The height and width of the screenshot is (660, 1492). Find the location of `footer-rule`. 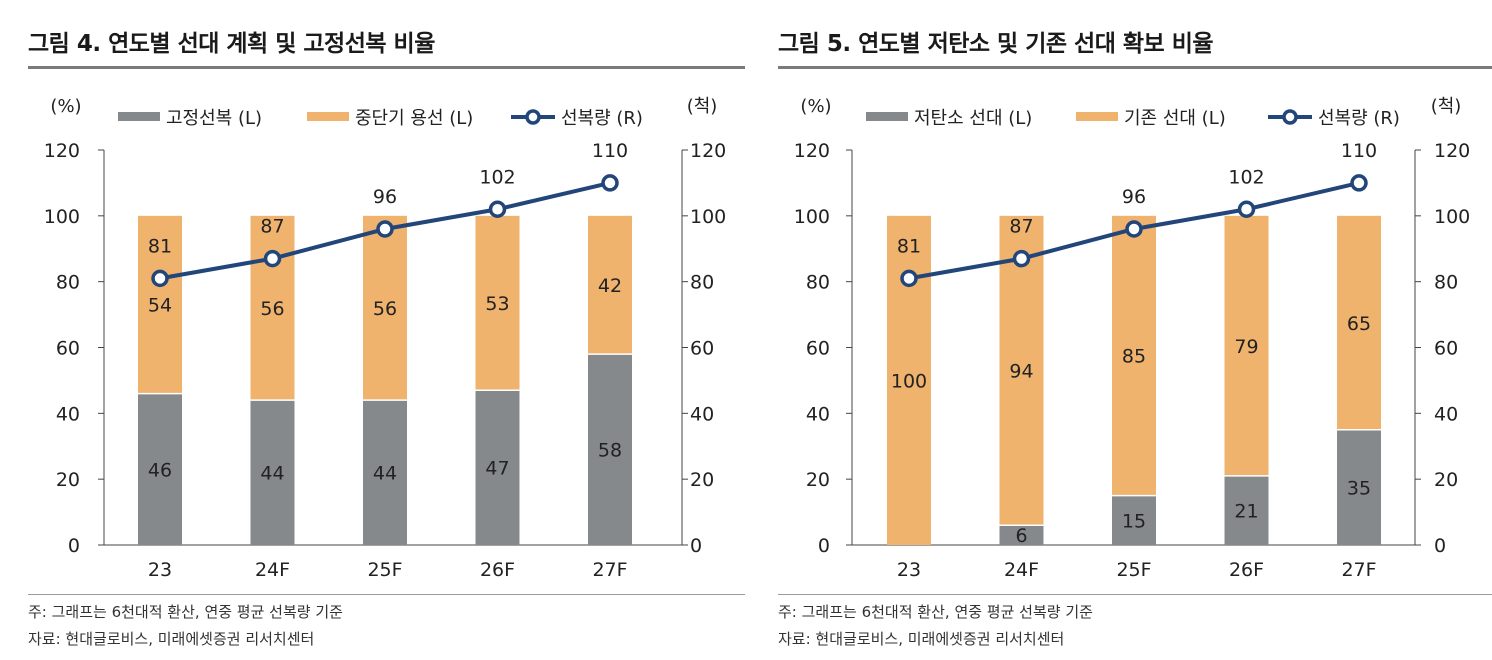

footer-rule is located at coordinates (1135, 594).